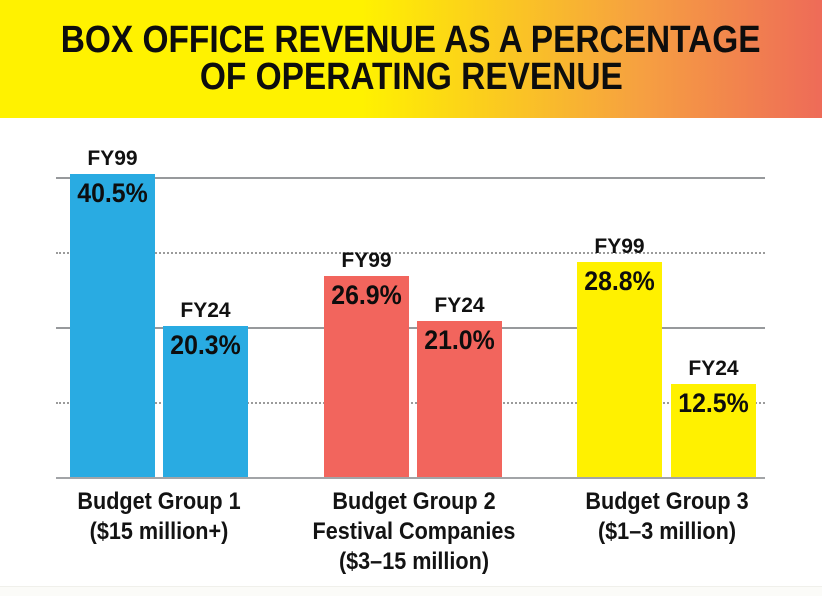 The image size is (822, 596). Describe the element at coordinates (410, 478) in the screenshot. I see `x-axis-baseline` at that location.